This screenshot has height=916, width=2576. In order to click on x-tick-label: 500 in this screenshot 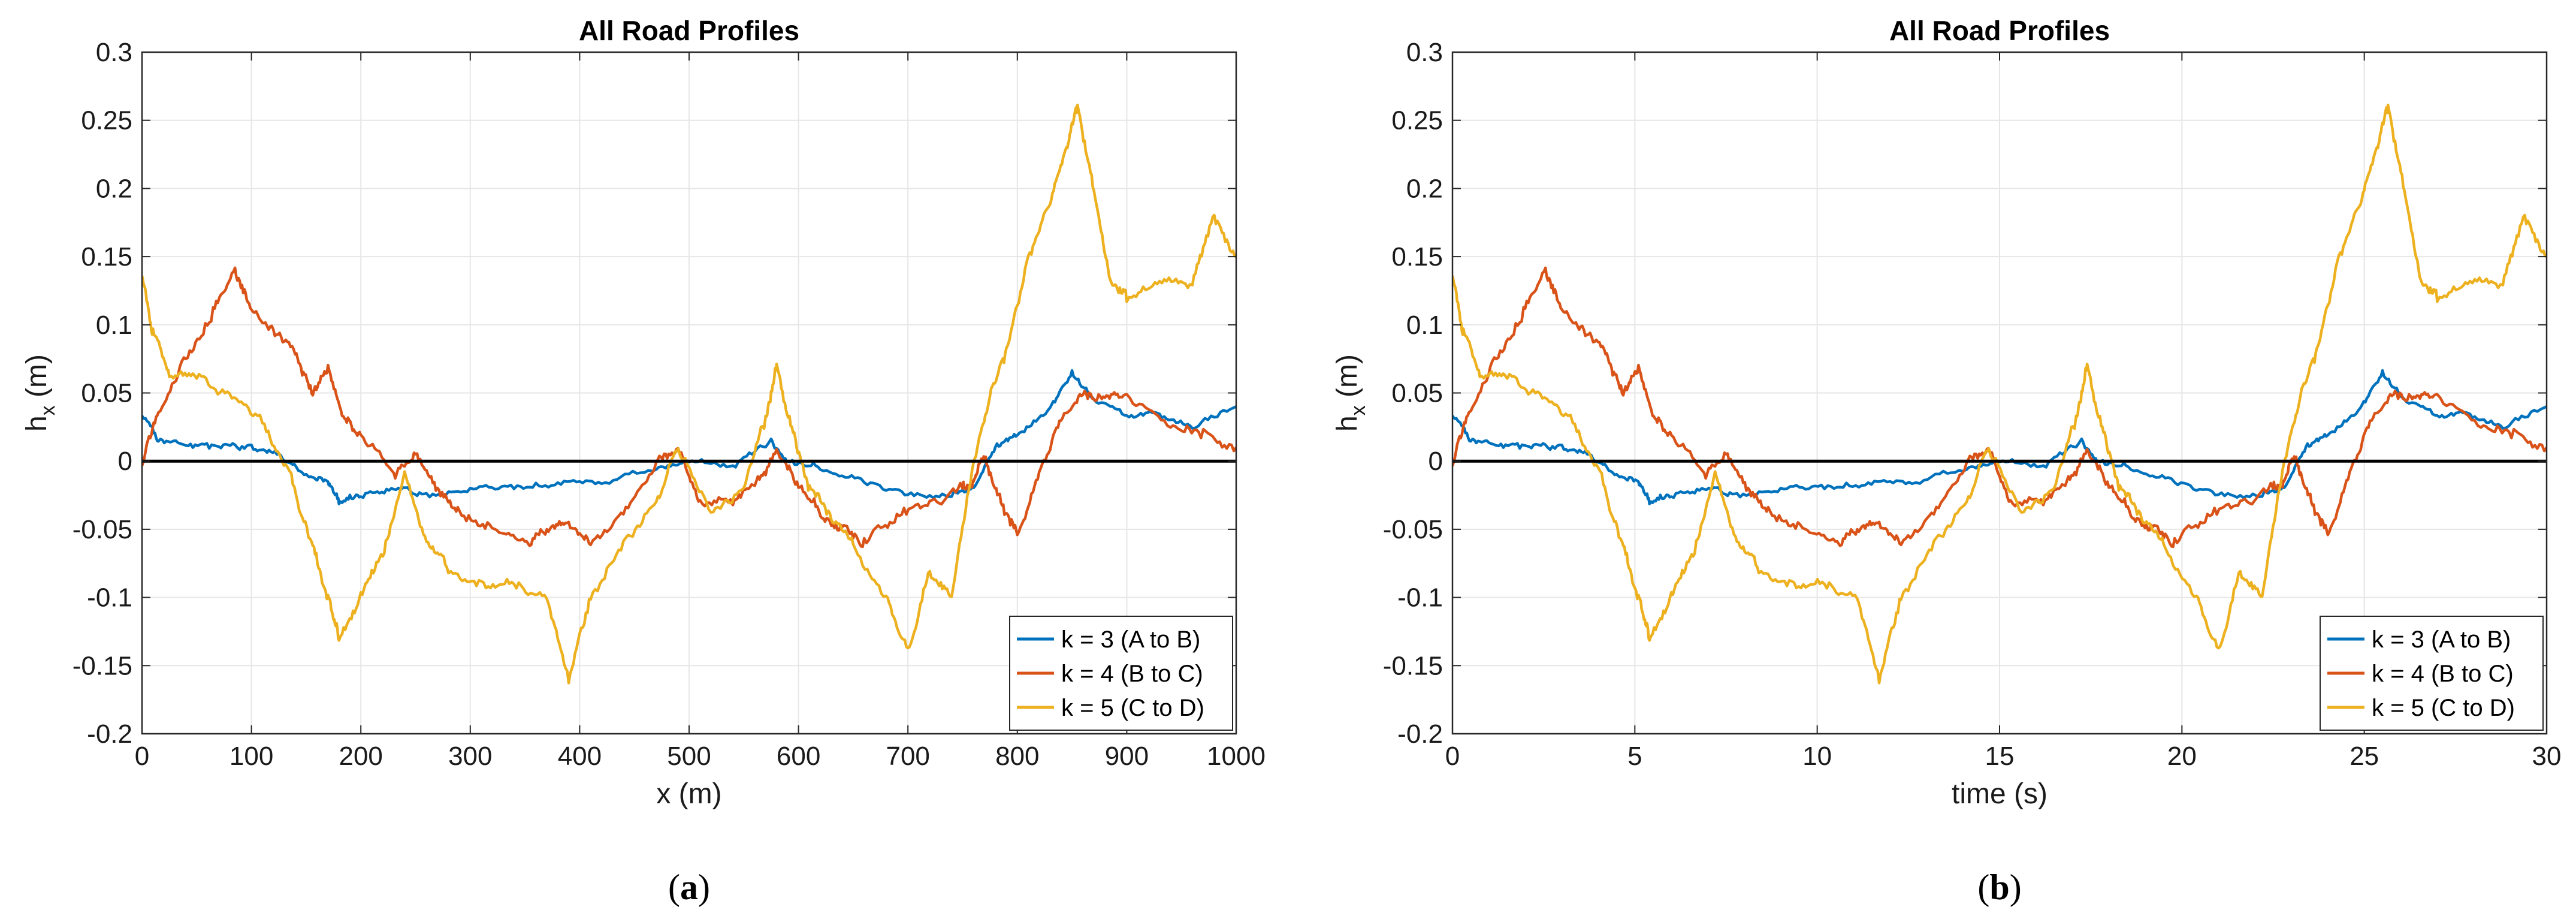, I will do `click(689, 756)`.